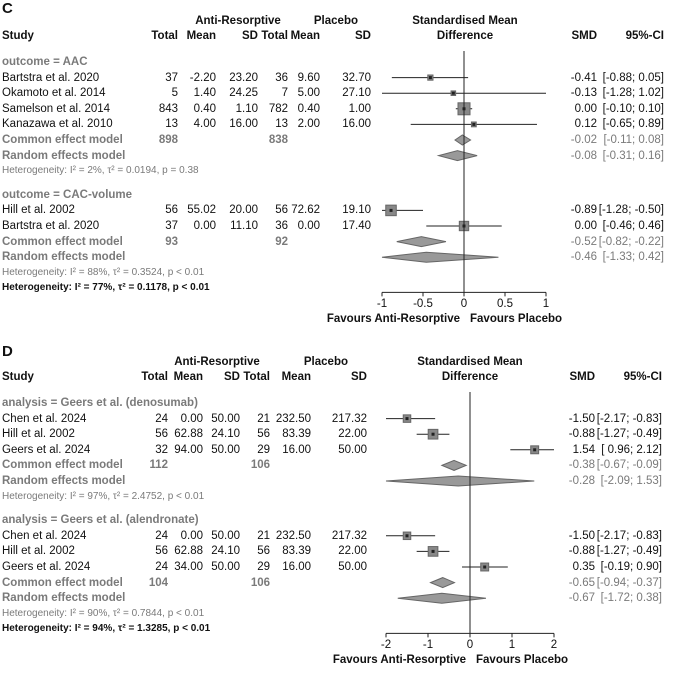 Image resolution: width=677 pixels, height=684 pixels. Describe the element at coordinates (100, 403) in the screenshot. I see `subgroup-label: analysis = Geers et al. (denosumab)` at that location.